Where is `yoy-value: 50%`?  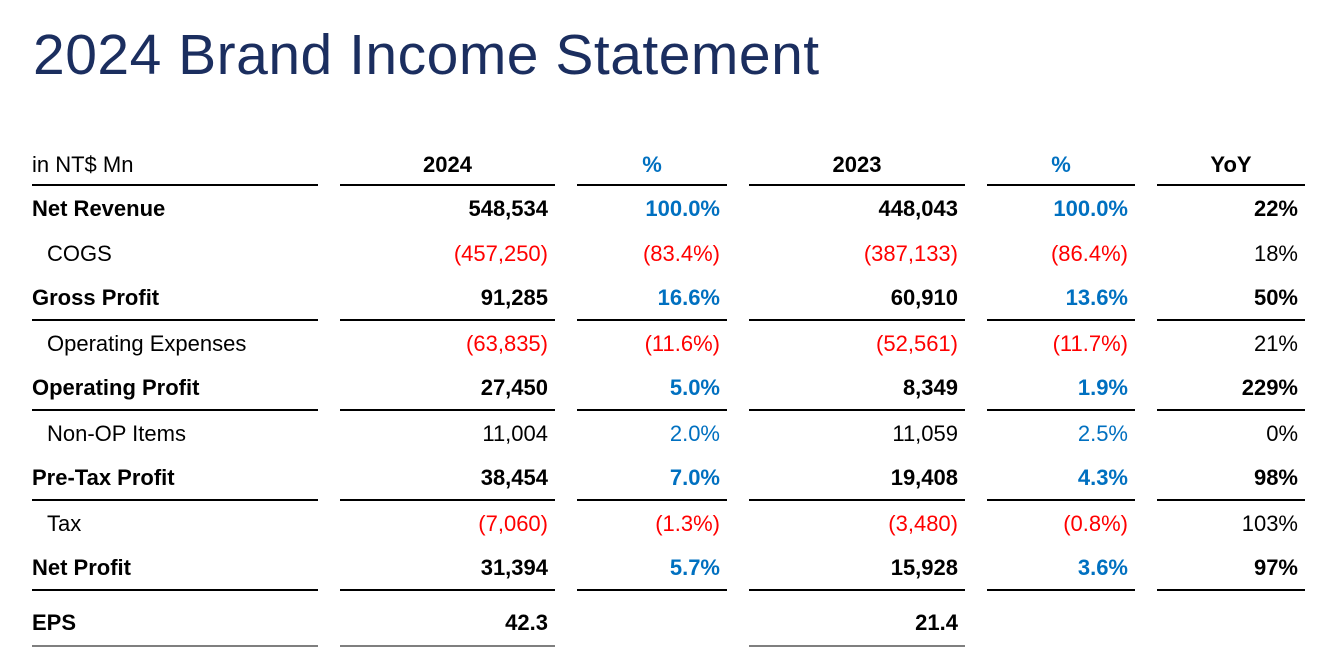 yoy-value: 50% is located at coordinates (1231, 298).